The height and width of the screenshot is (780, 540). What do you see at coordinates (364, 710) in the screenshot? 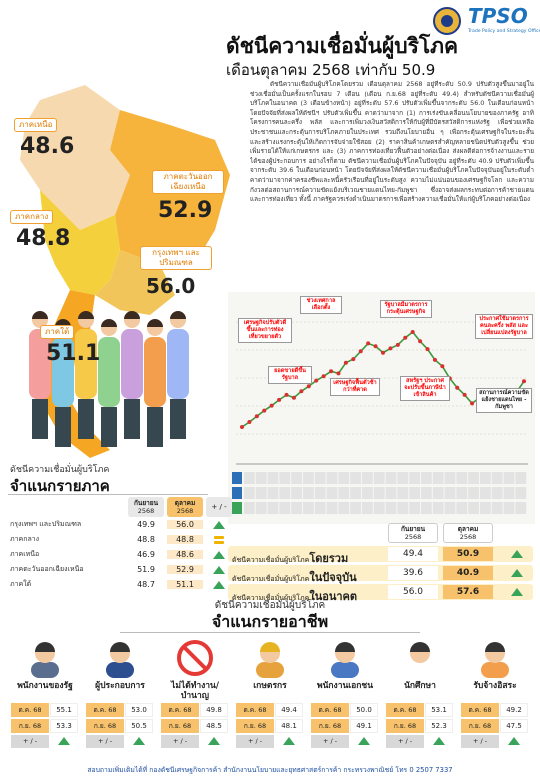
I see `occupation-value: 50.0` at bounding box center [364, 710].